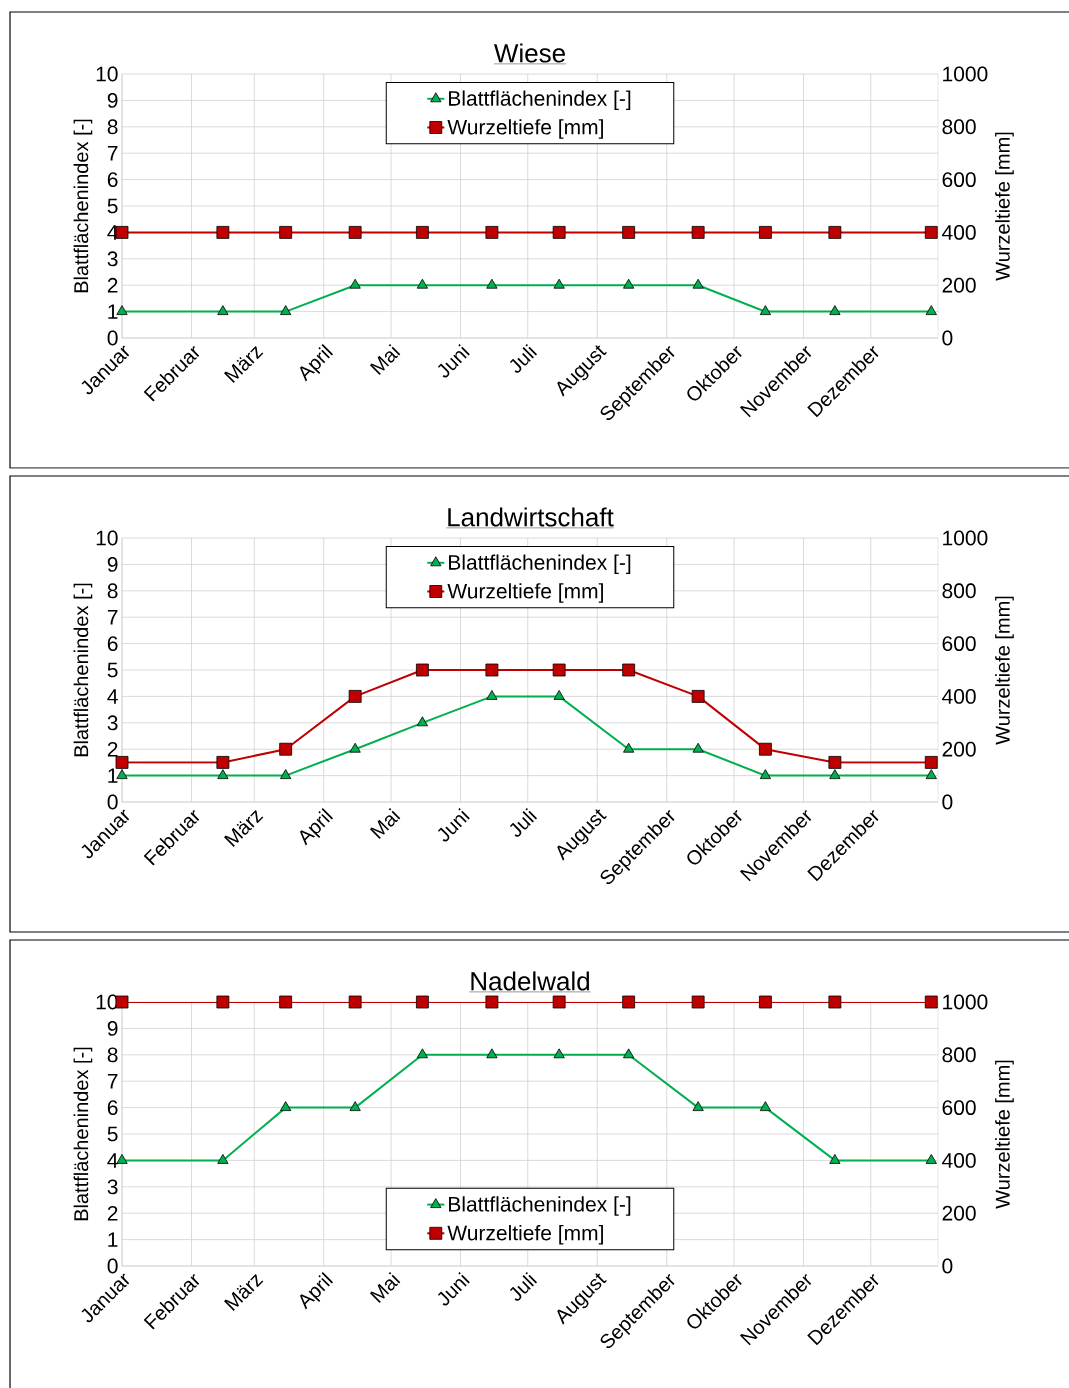  I want to click on chart-title: Wiese, so click(529, 53).